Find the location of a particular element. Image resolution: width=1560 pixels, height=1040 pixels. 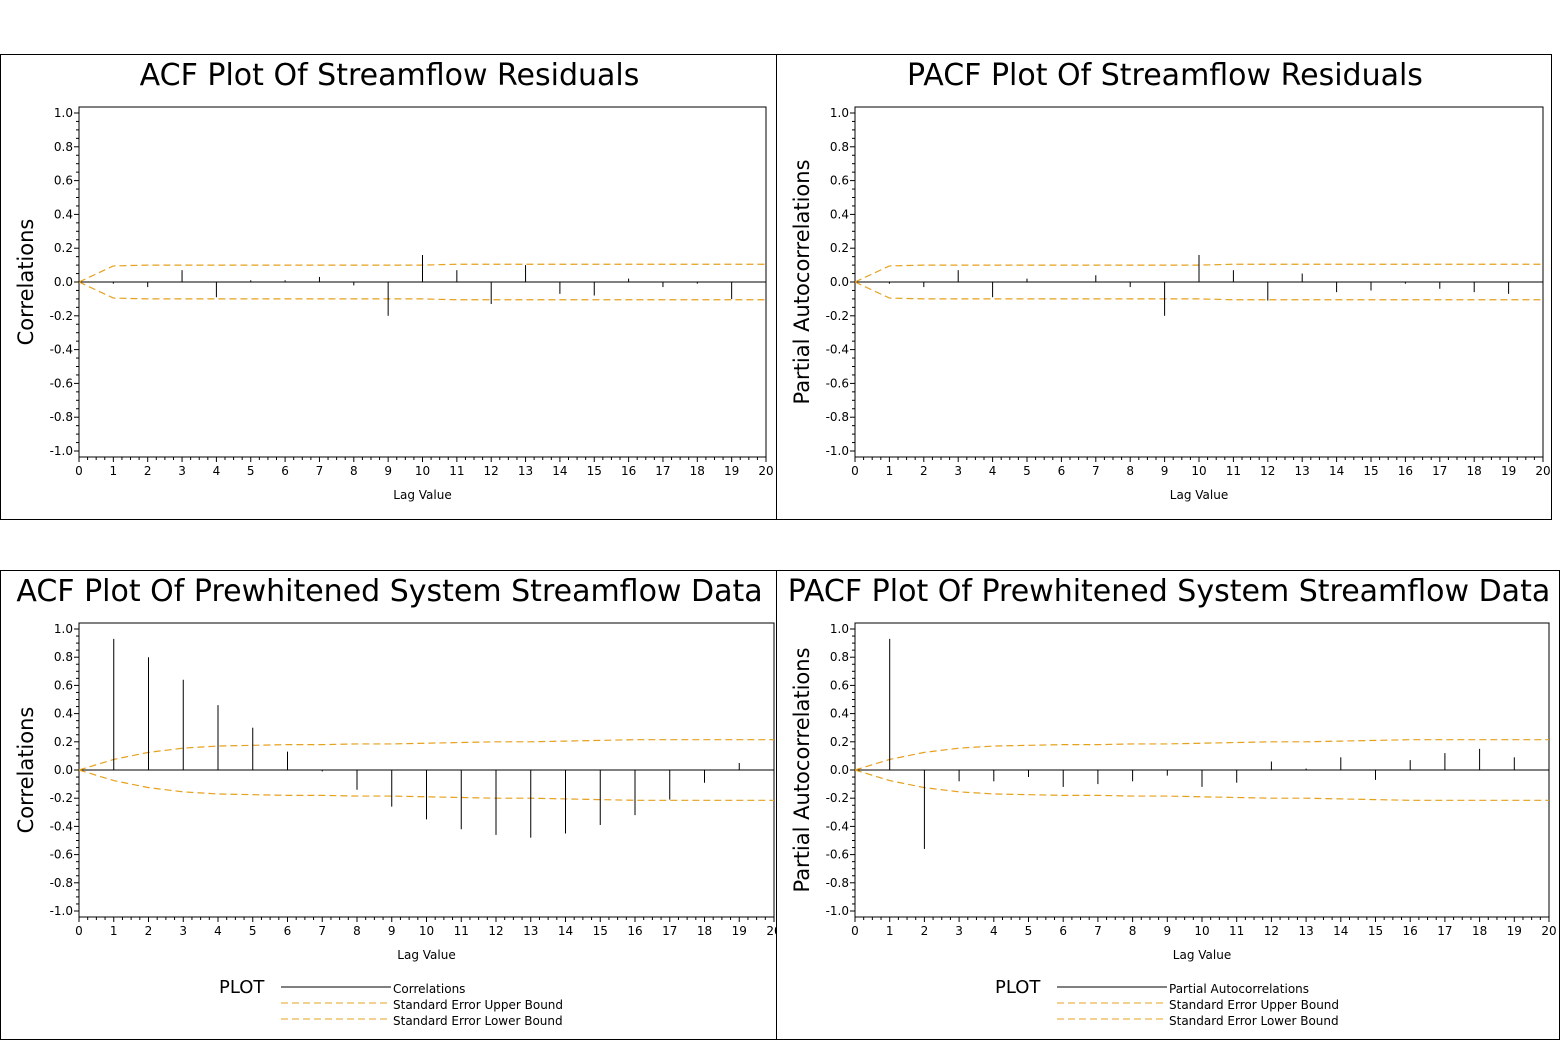

y-tick-label: 0.8 is located at coordinates (839, 147).